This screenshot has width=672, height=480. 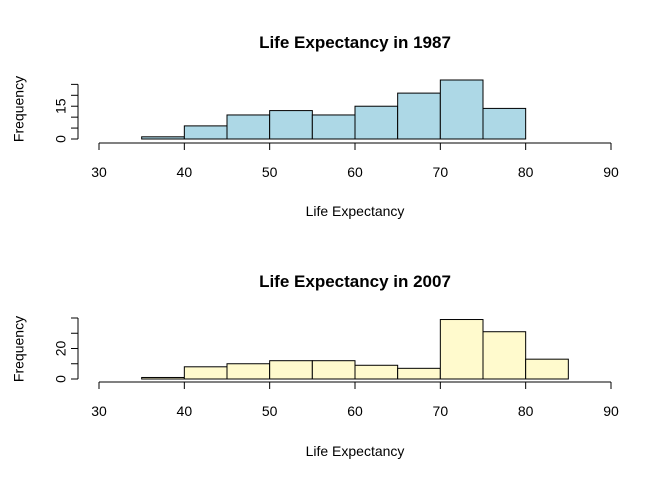 I want to click on y-tick-label: 15, so click(x=61, y=106).